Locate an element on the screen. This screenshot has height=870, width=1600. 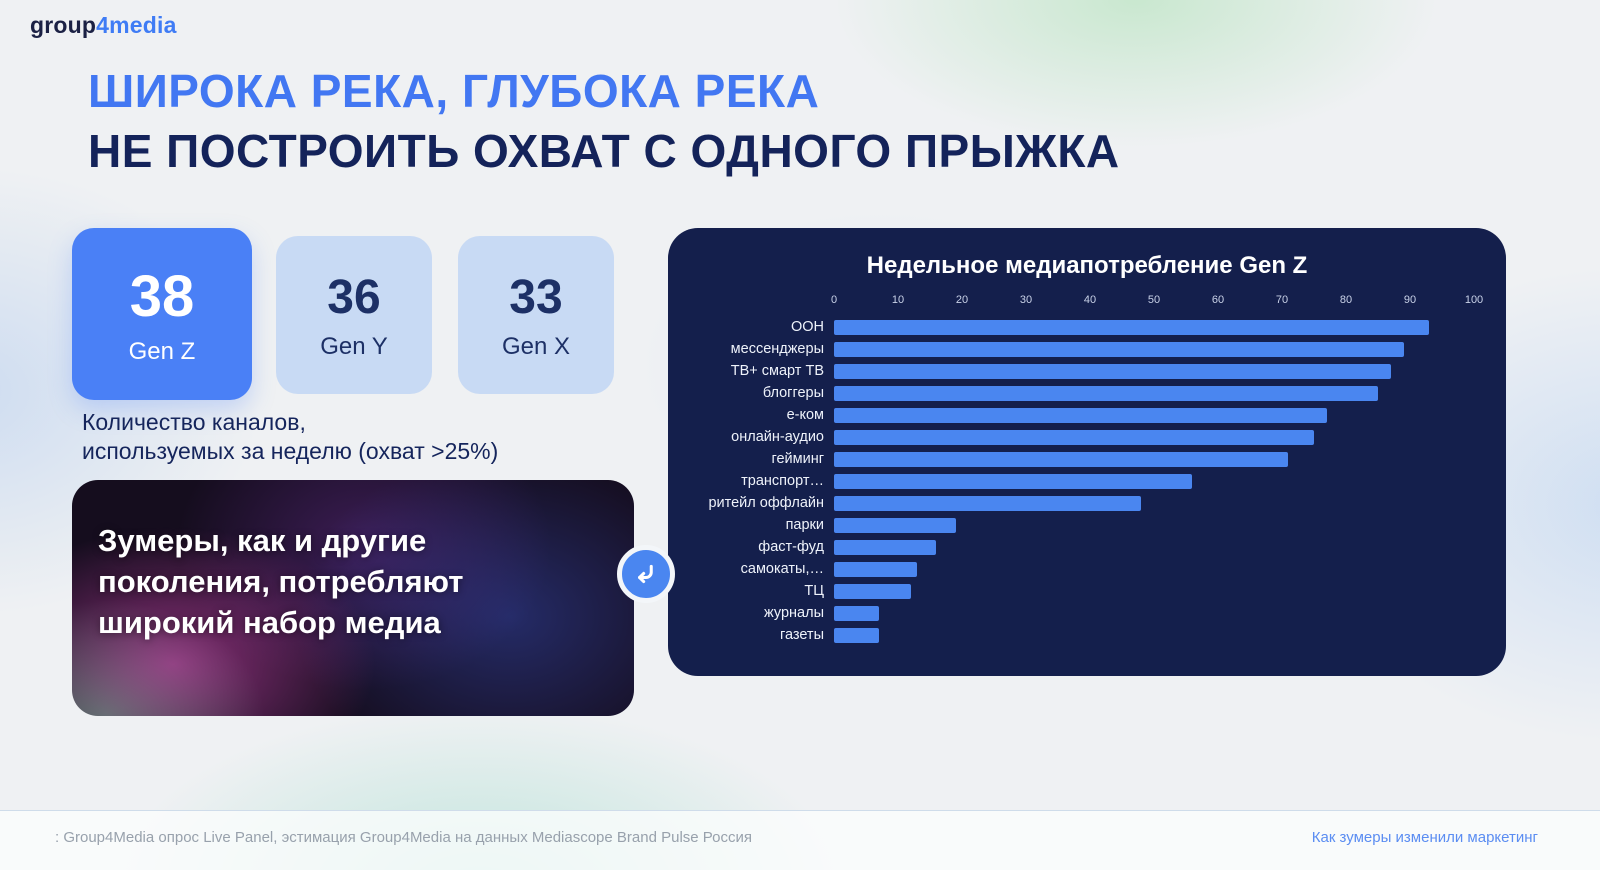
brand-logo: group4media is located at coordinates (103, 25).